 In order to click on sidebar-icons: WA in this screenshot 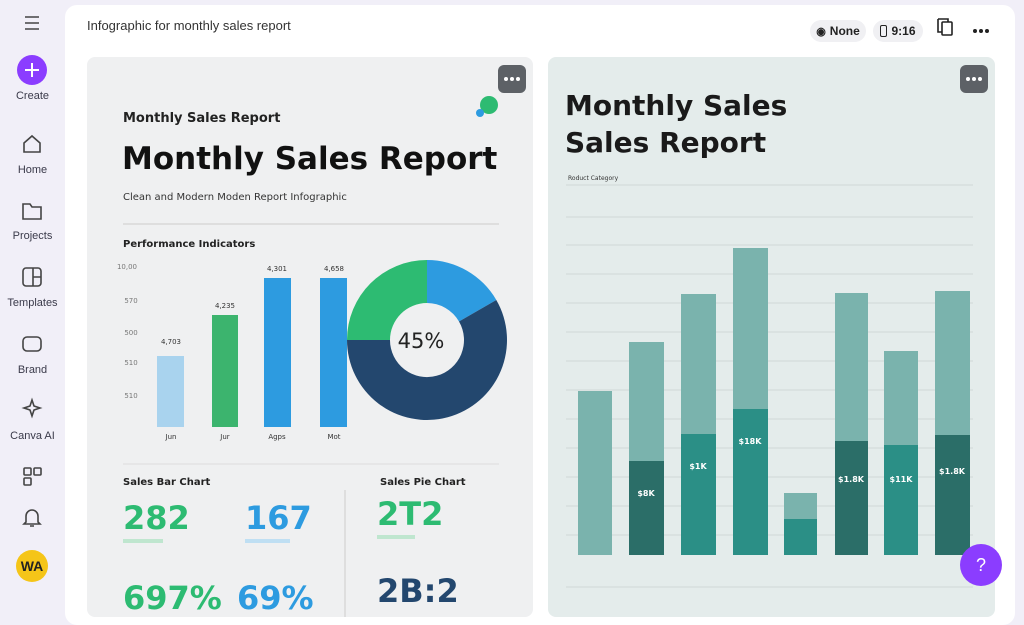, I will do `click(32, 299)`.